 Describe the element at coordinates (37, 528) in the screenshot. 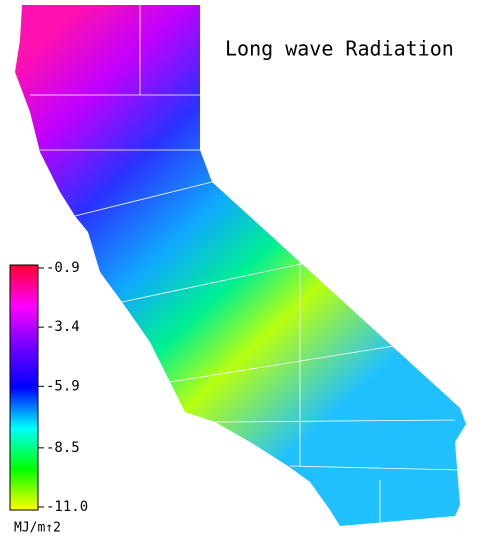

I see `colorbar-unit: MJ/m↑2` at that location.